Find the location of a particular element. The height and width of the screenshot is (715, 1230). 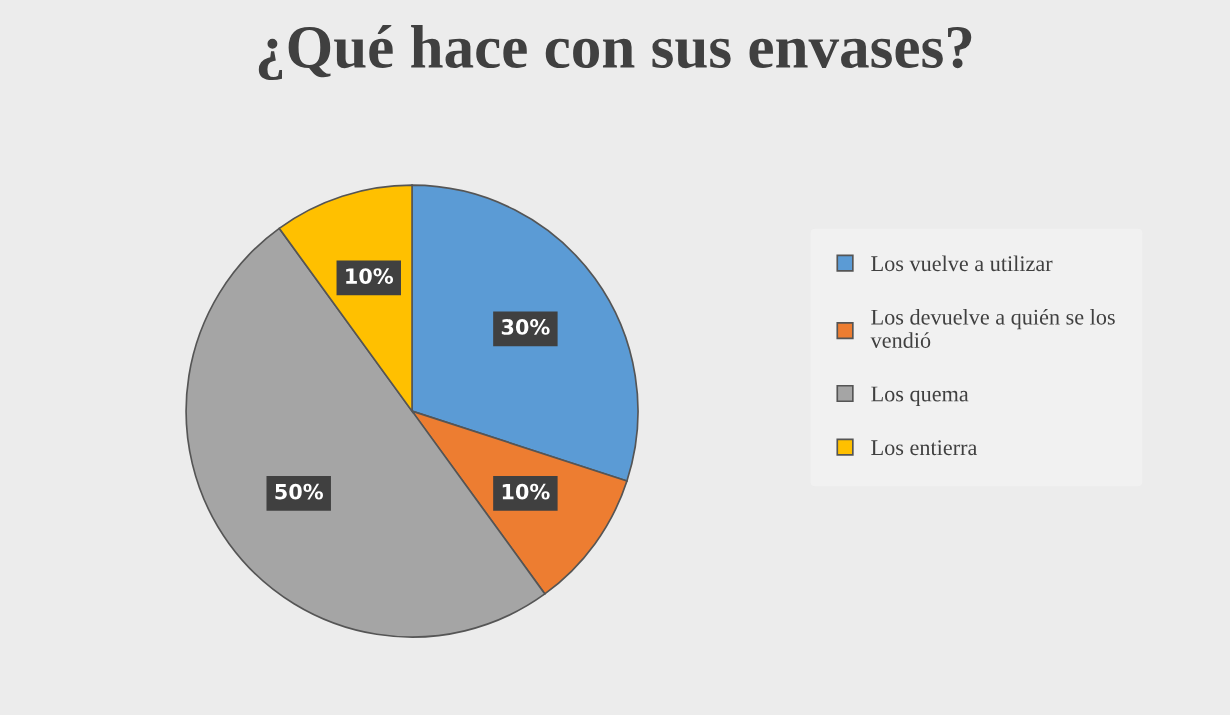

legend-label: Los devuelve a quién se los vendió is located at coordinates (992, 328).